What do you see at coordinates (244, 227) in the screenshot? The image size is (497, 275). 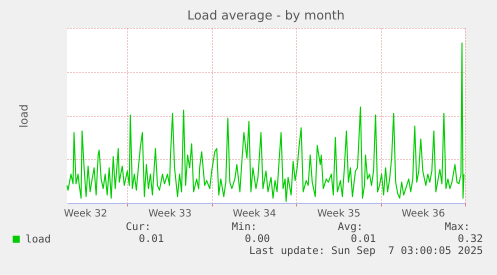 I see `text: Min:` at bounding box center [244, 227].